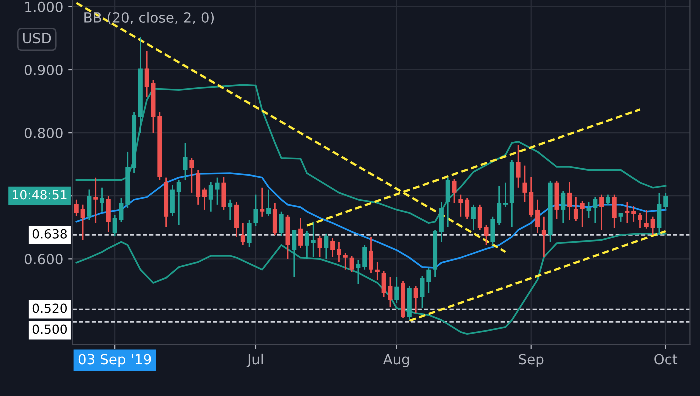  Describe the element at coordinates (149, 18) in the screenshot. I see `annotation: BB (20, close, 2, 0)` at that location.